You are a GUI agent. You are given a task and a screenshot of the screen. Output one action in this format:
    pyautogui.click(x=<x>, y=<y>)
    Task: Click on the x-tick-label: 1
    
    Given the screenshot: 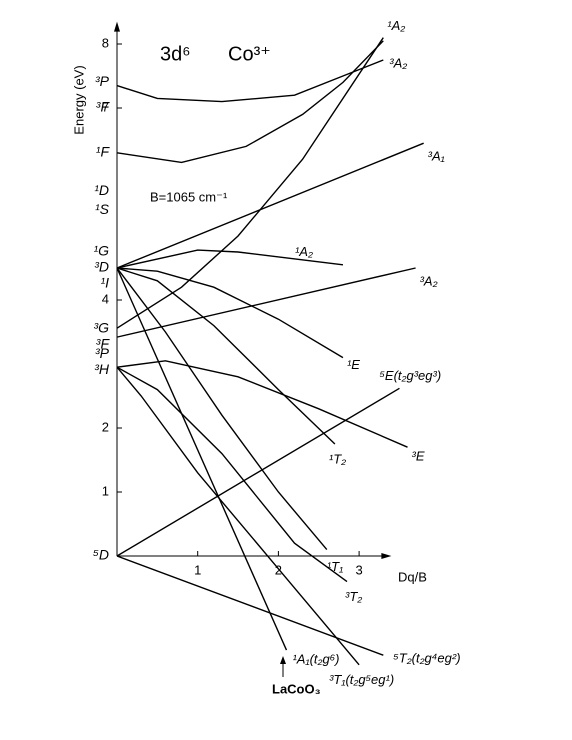 What is the action you would take?
    pyautogui.click(x=197, y=569)
    